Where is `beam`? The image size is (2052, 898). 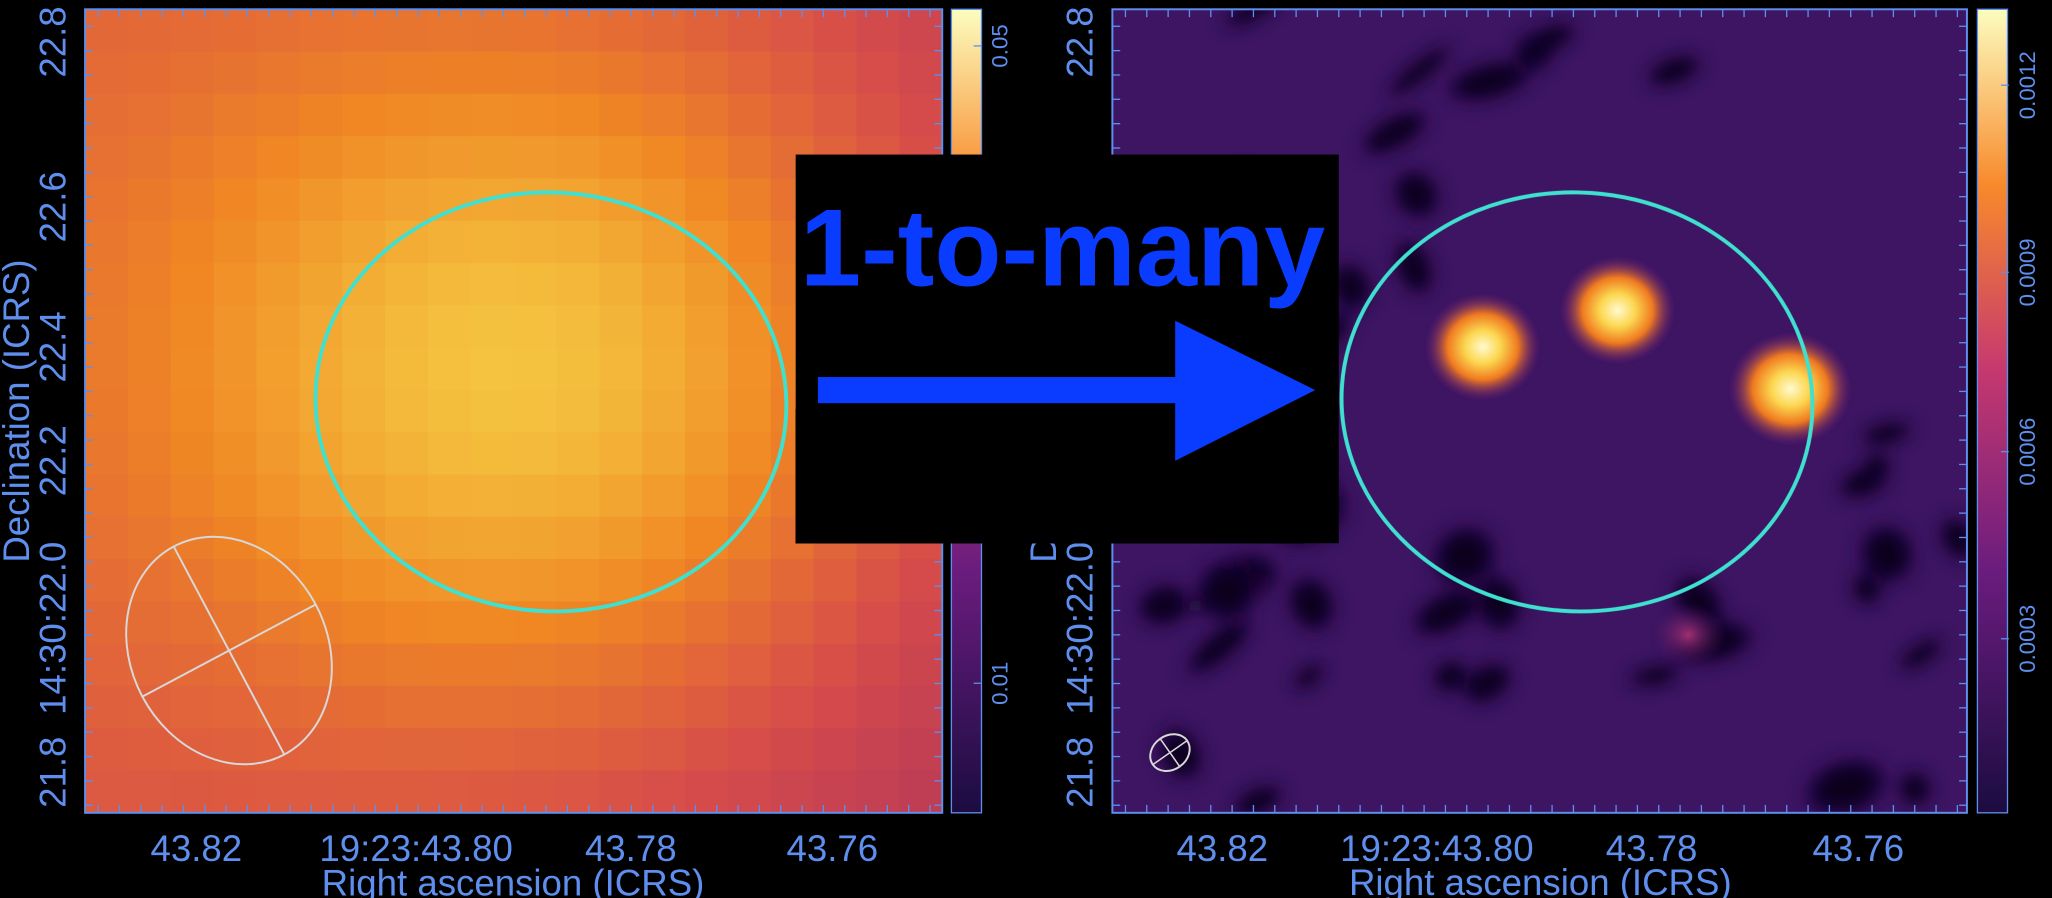
beam is located at coordinates (229, 650).